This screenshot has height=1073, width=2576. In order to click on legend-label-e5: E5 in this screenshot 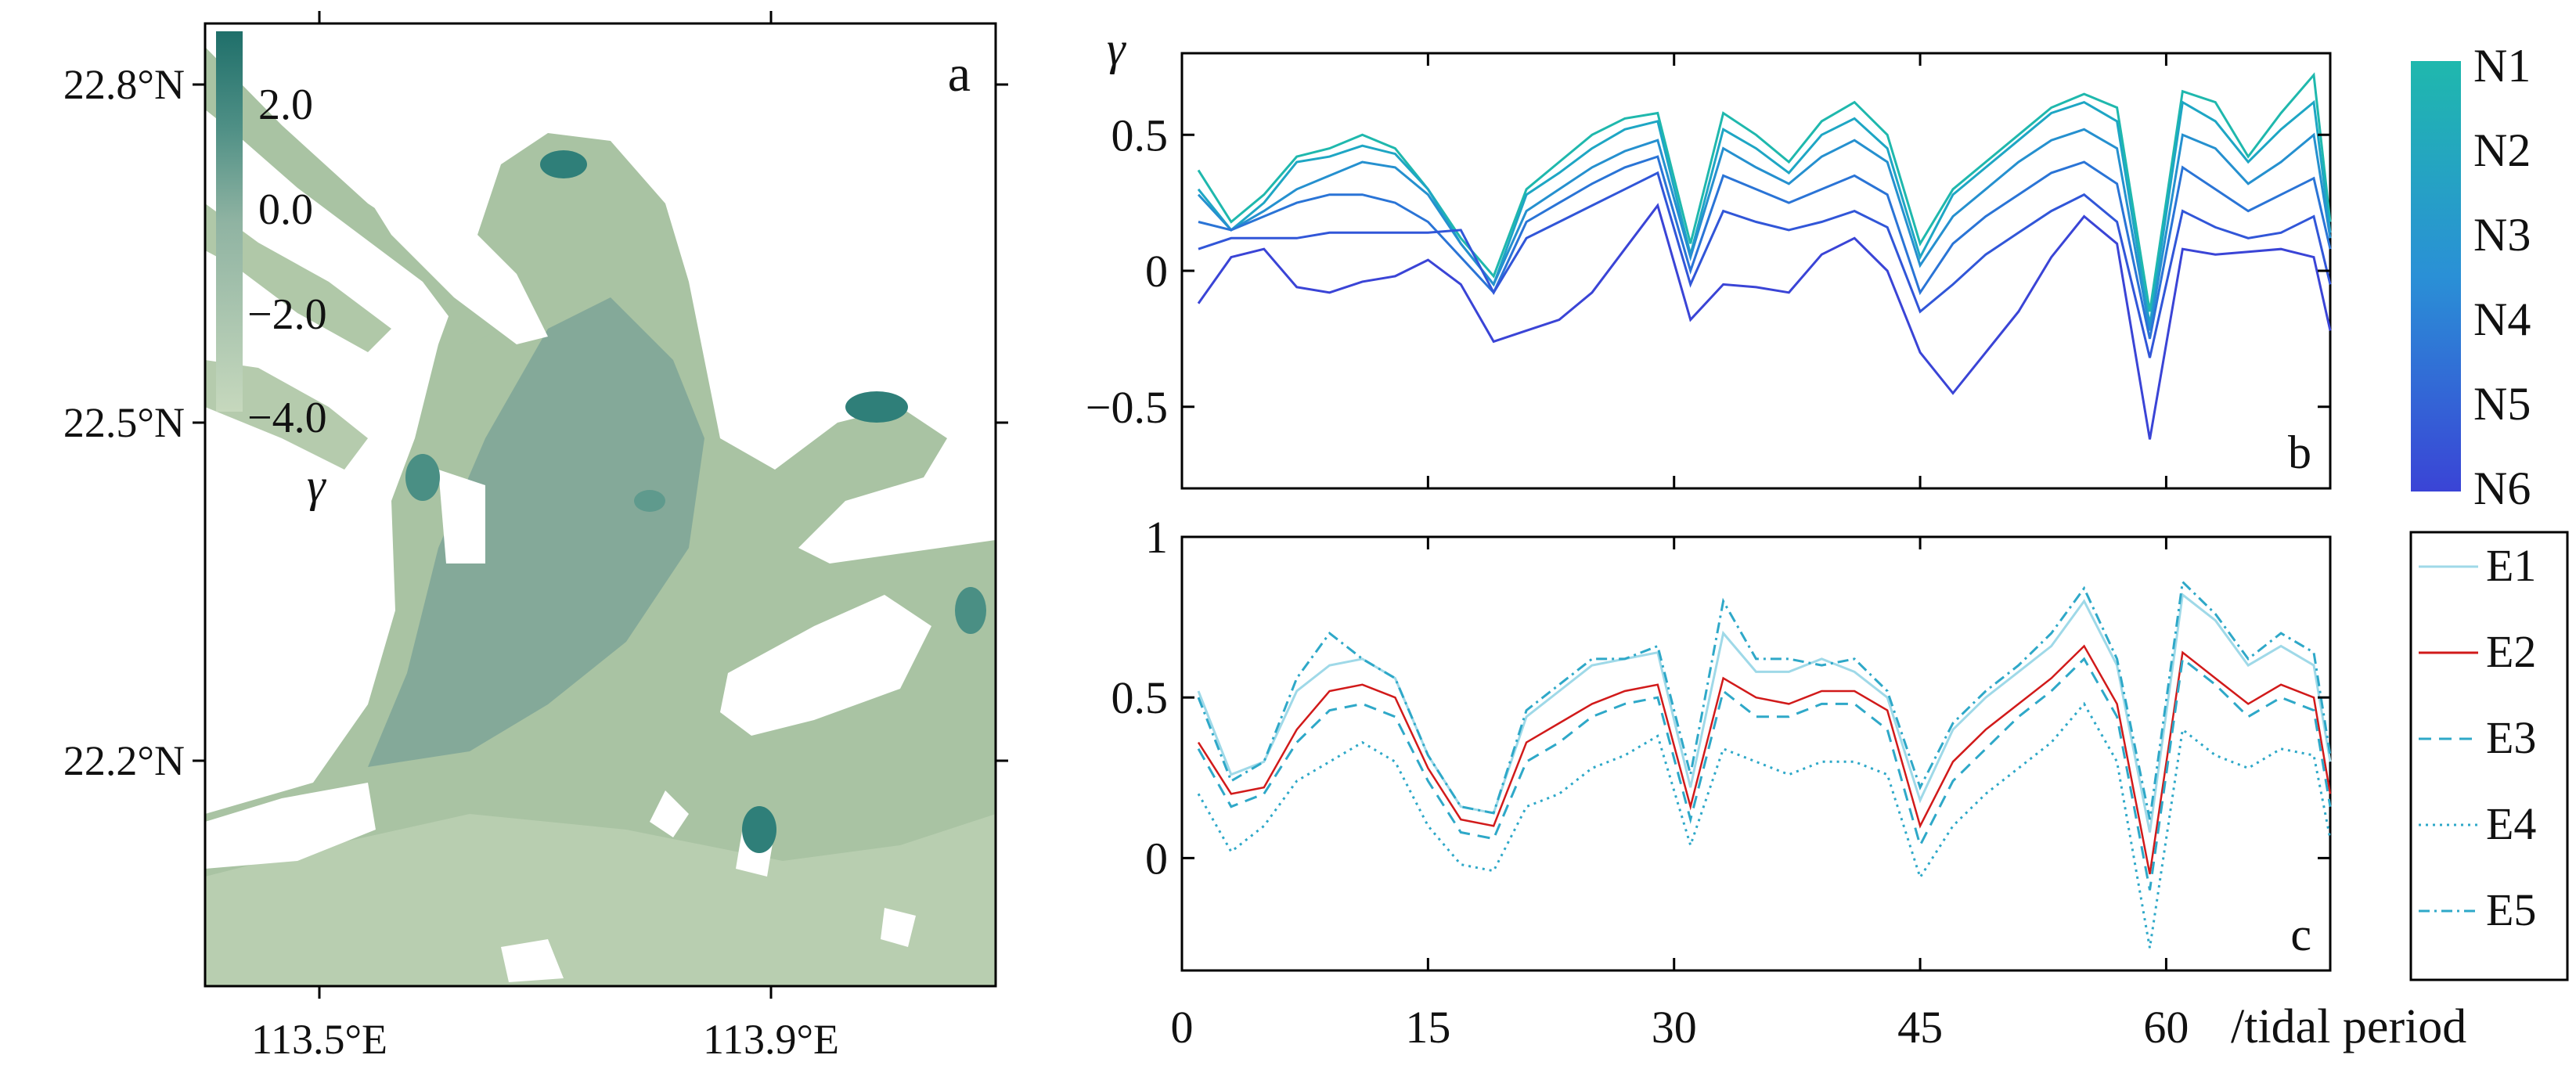, I will do `click(2511, 909)`.